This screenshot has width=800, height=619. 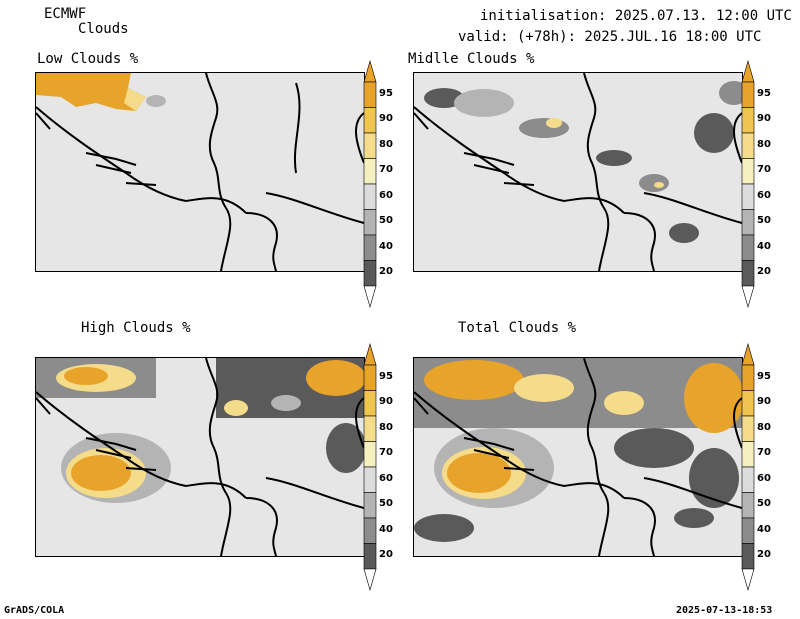 I want to click on panel-title-total: Total Clouds %, so click(x=517, y=328).